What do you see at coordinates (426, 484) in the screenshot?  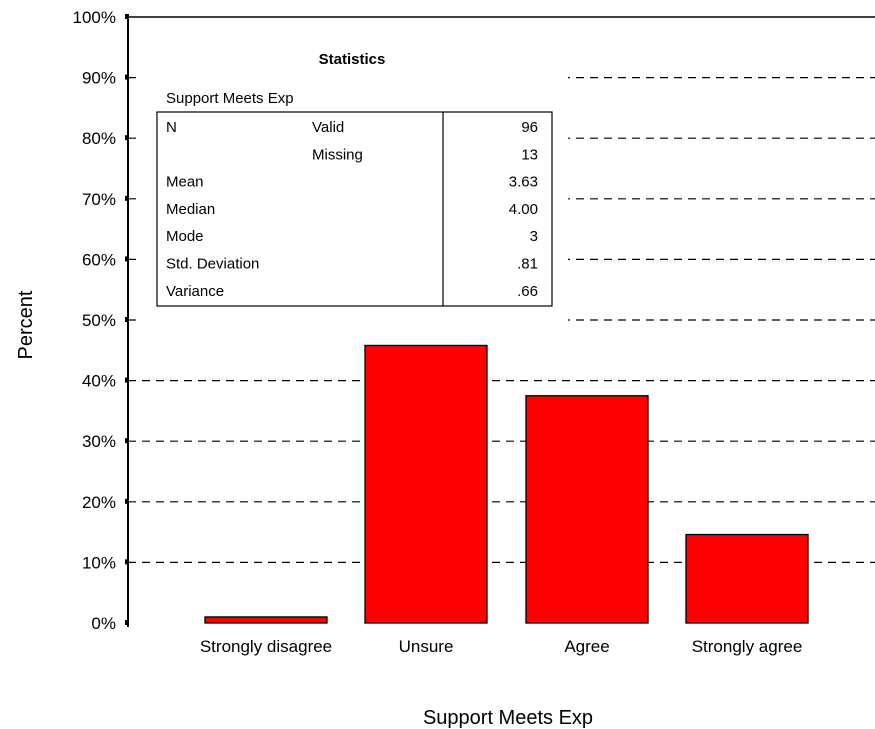 I see `bar-unsure` at bounding box center [426, 484].